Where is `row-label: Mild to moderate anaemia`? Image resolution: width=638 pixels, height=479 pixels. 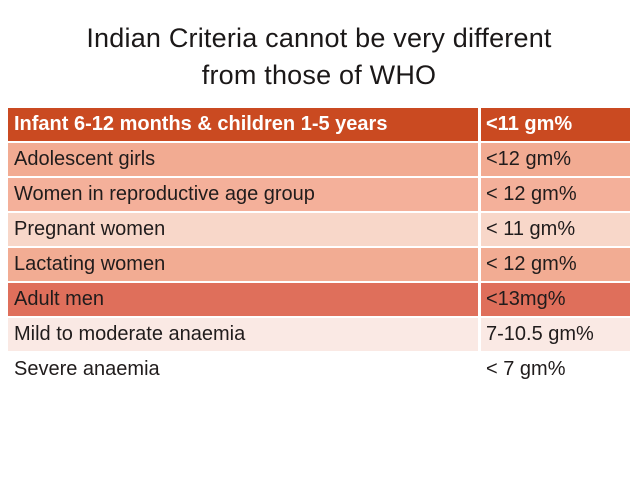
row-label: Mild to moderate anaemia is located at coordinates (130, 334).